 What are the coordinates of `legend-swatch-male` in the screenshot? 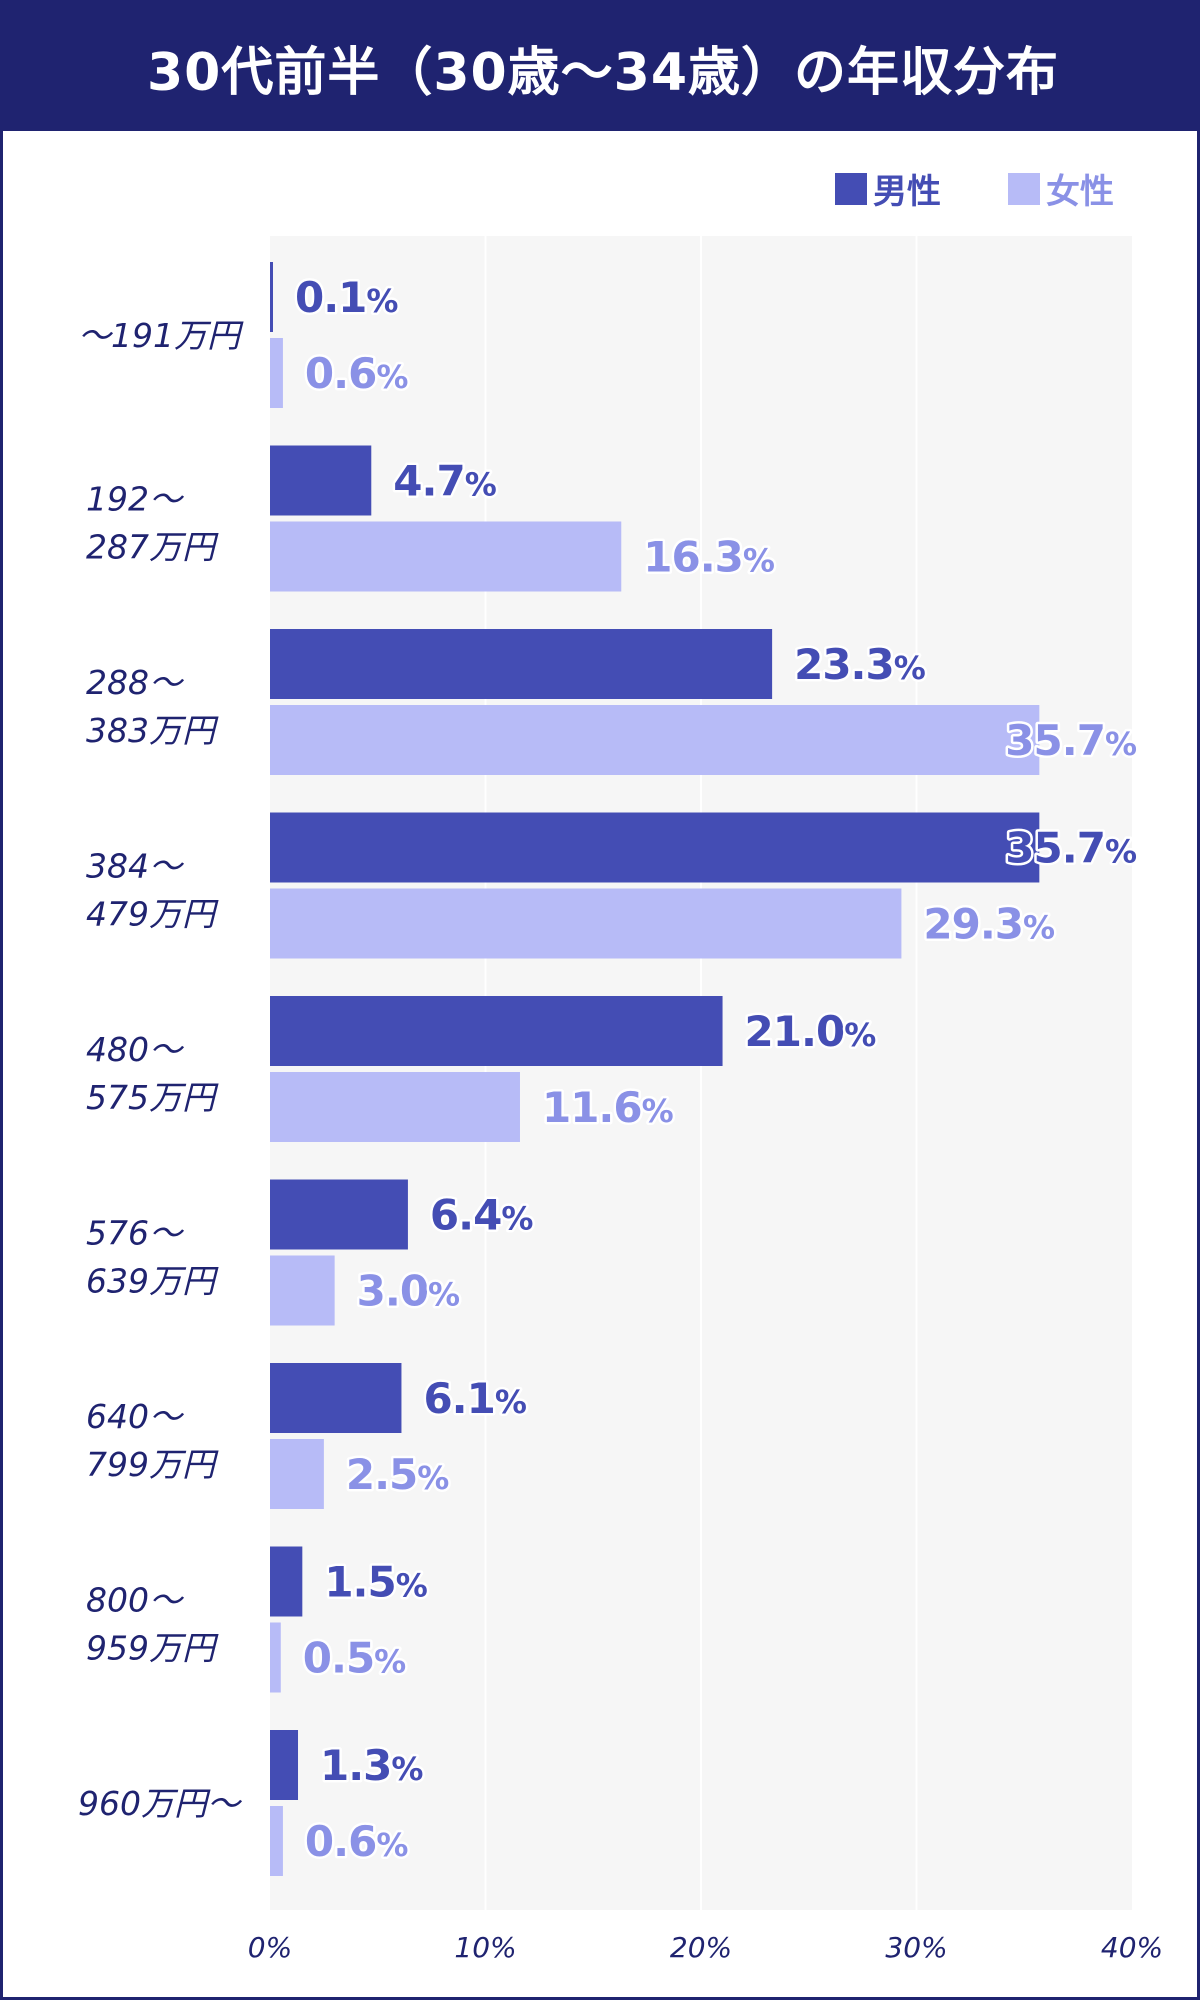 It's located at (851, 189).